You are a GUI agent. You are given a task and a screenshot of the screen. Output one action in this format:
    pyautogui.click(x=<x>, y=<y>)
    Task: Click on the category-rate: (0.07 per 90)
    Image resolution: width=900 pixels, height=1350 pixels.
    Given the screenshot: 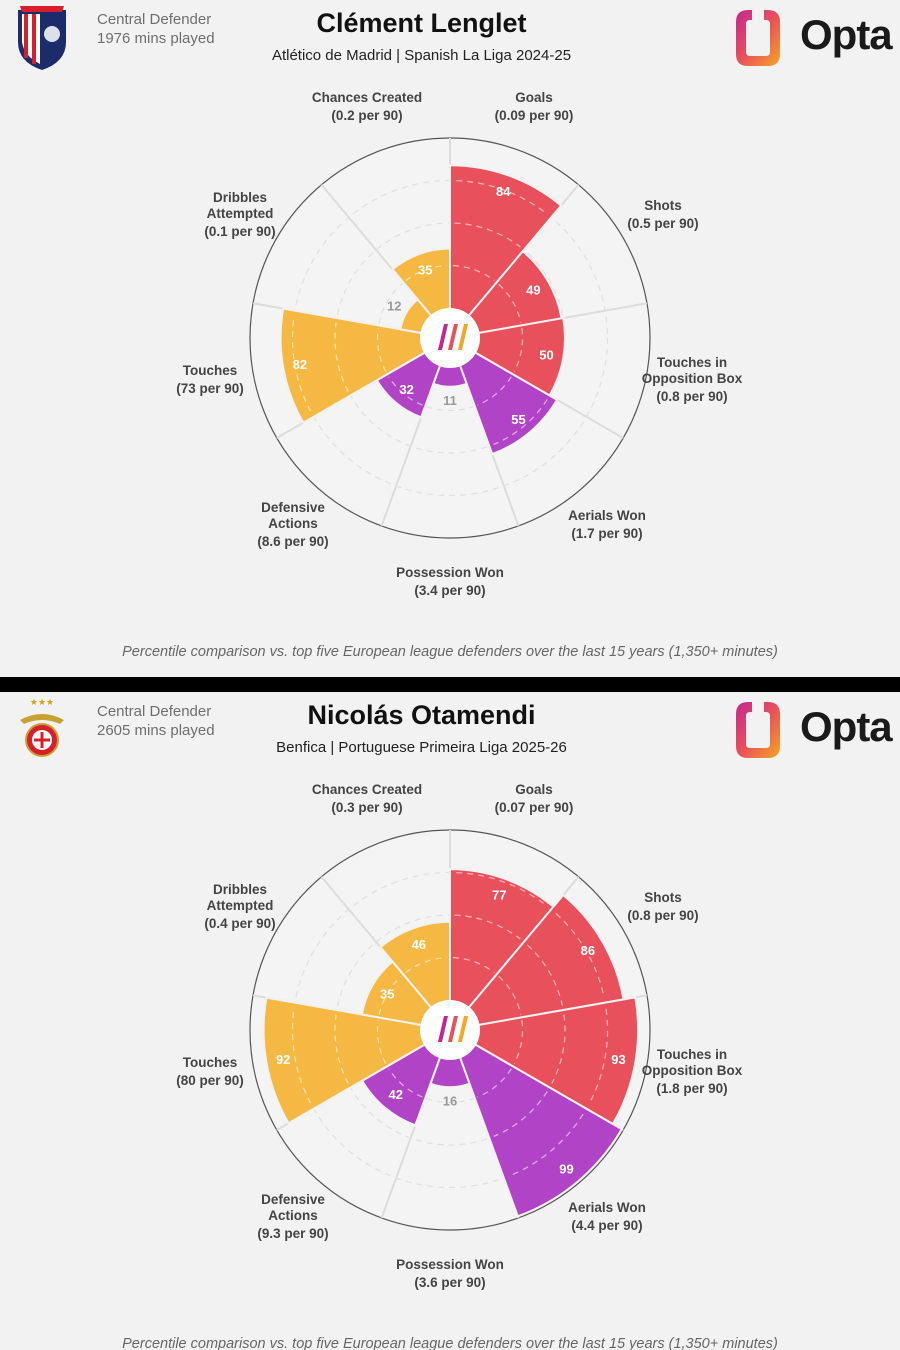 What is the action you would take?
    pyautogui.click(x=534, y=807)
    